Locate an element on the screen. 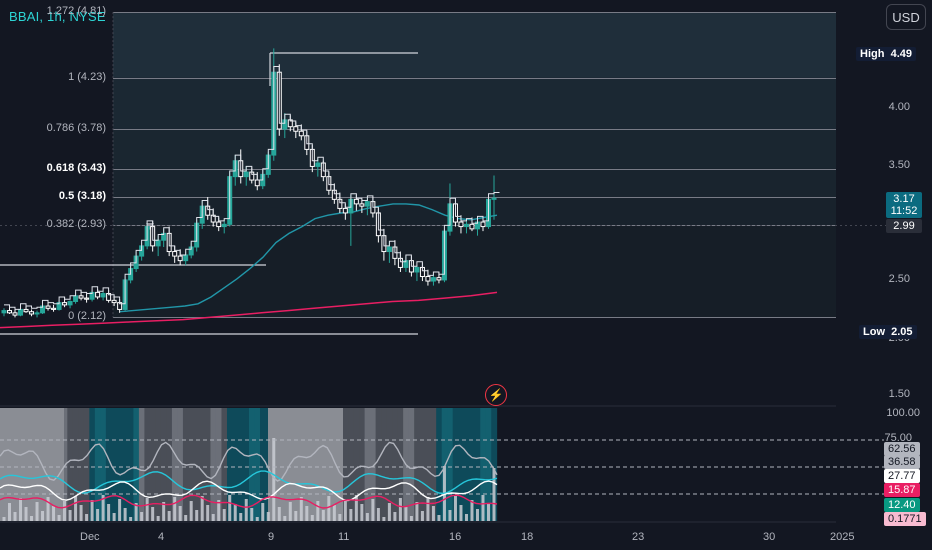 The width and height of the screenshot is (932, 550). time-label: 18 is located at coordinates (527, 537).